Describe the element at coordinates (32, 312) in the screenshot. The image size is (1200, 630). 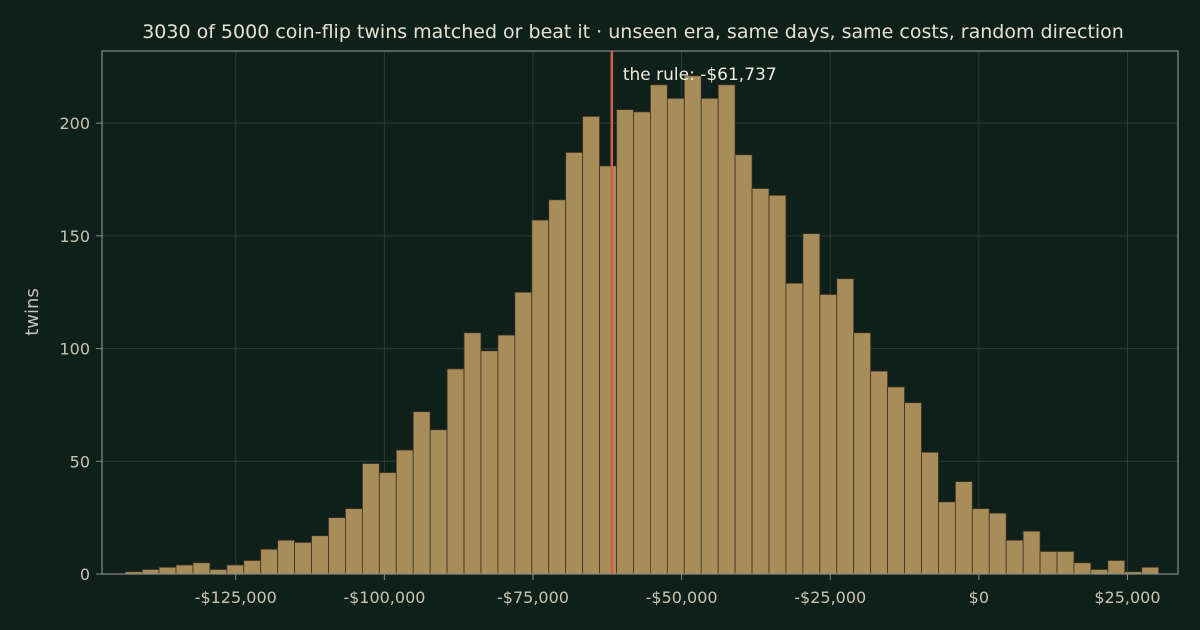
I see `y-axis-label: twins` at that location.